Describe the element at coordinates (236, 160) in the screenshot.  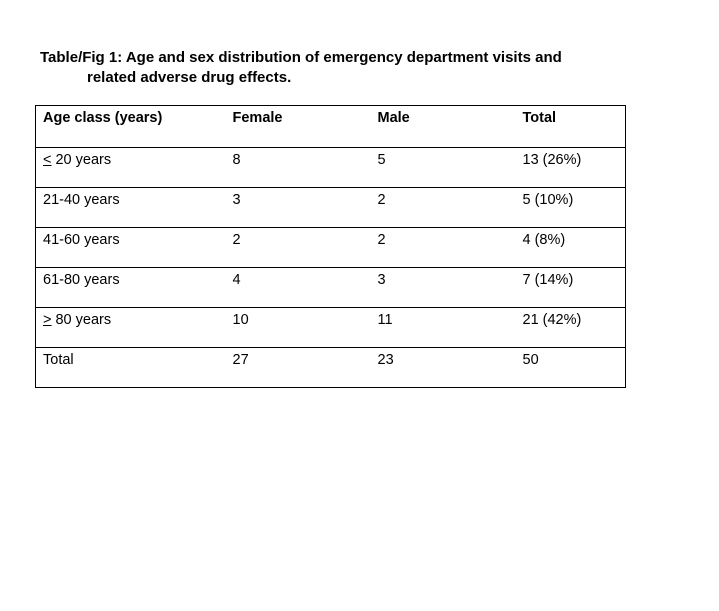
I see `female-cell: 8` at that location.